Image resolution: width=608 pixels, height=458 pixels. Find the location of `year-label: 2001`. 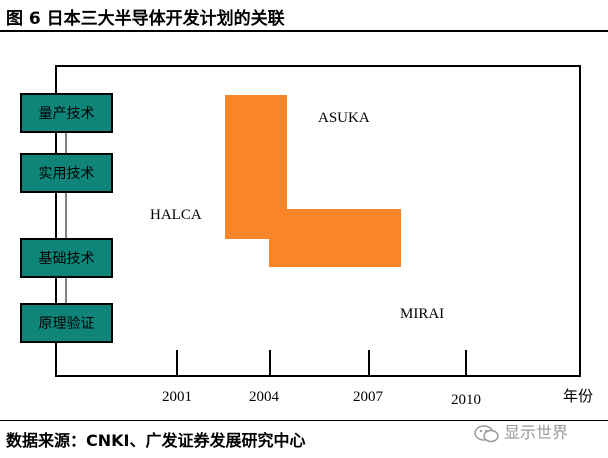

year-label: 2001 is located at coordinates (177, 397).